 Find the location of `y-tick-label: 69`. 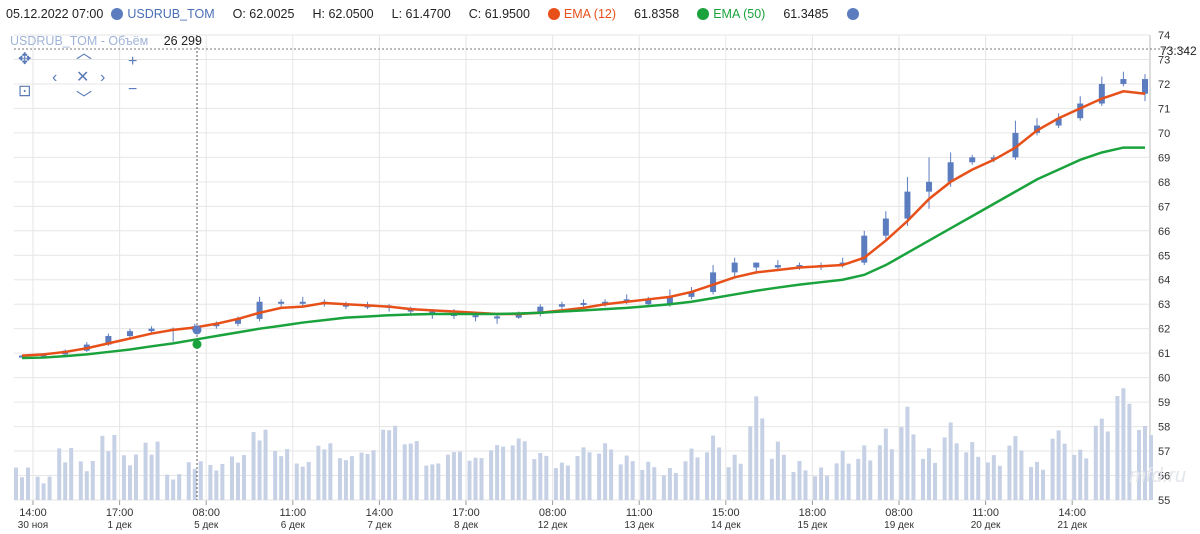

y-tick-label: 69 is located at coordinates (1164, 158).